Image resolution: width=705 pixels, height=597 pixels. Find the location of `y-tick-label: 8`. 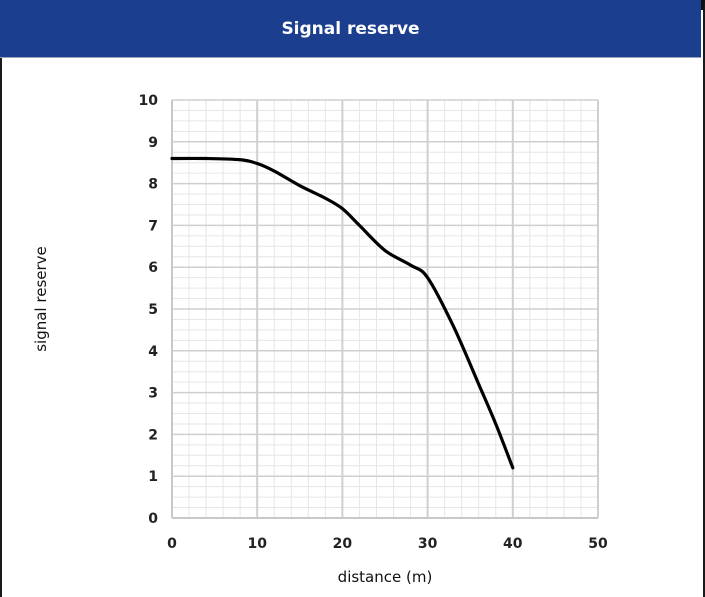

y-tick-label: 8 is located at coordinates (153, 185).